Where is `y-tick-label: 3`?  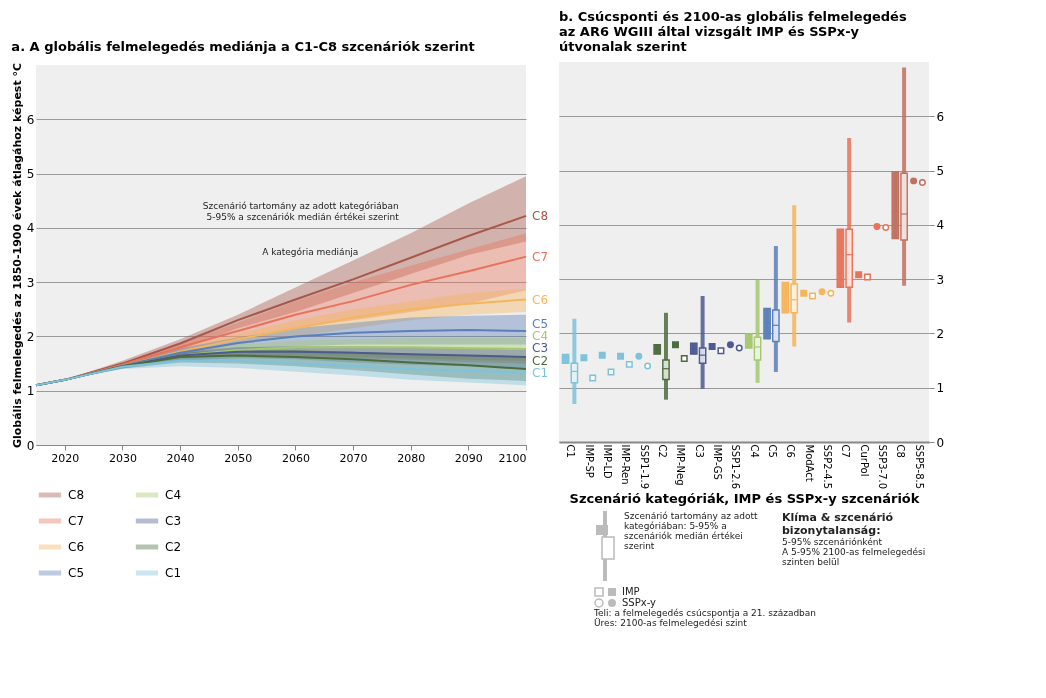 y-tick-label: 3 is located at coordinates (30, 282).